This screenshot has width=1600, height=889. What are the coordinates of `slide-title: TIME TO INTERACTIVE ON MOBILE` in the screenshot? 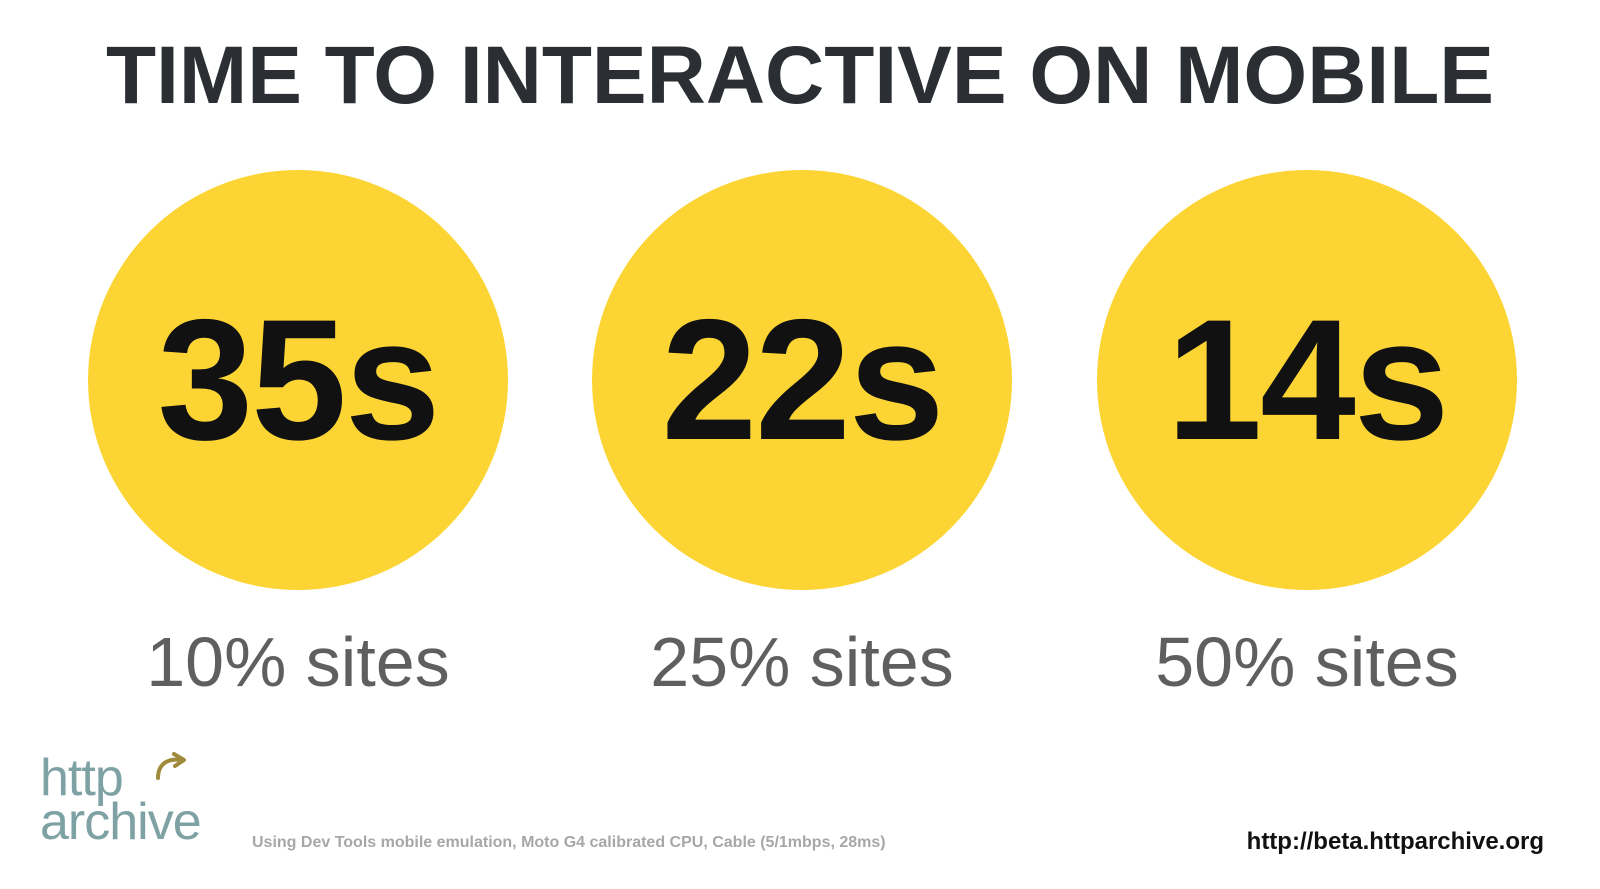 It's located at (800, 75).